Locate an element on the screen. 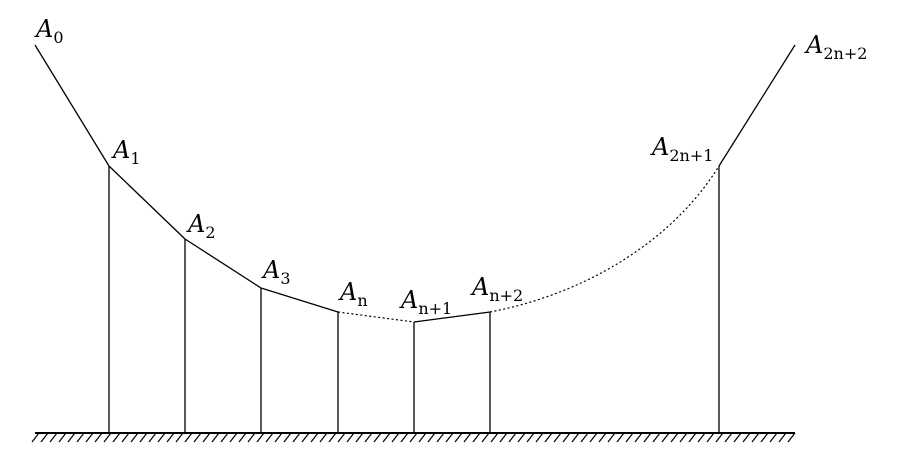  label-an1: An+1 is located at coordinates (425, 302).